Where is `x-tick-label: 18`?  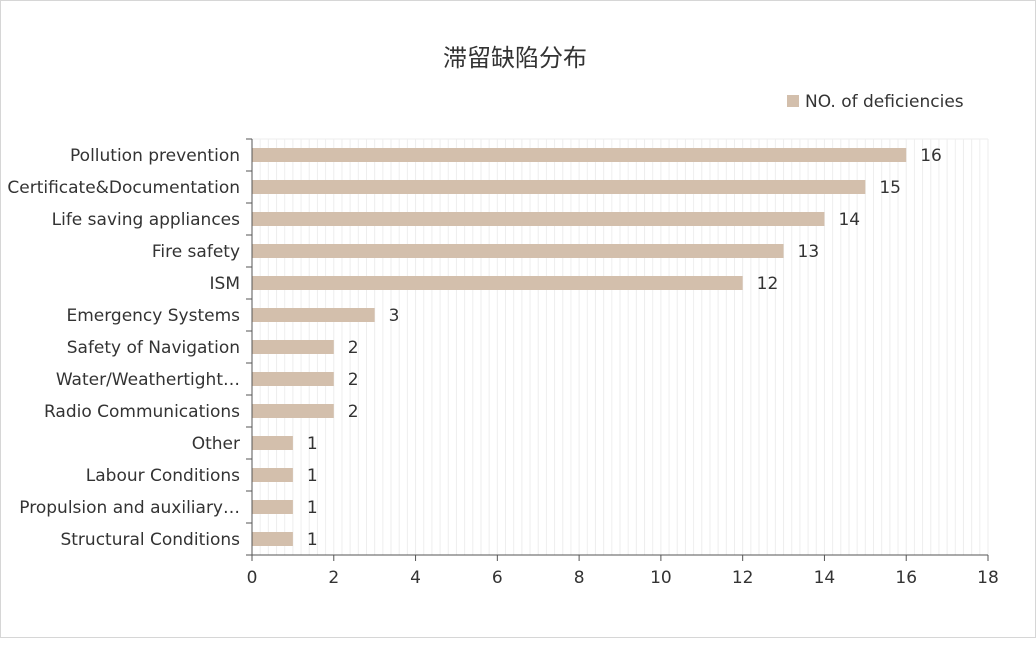
x-tick-label: 18 is located at coordinates (988, 578).